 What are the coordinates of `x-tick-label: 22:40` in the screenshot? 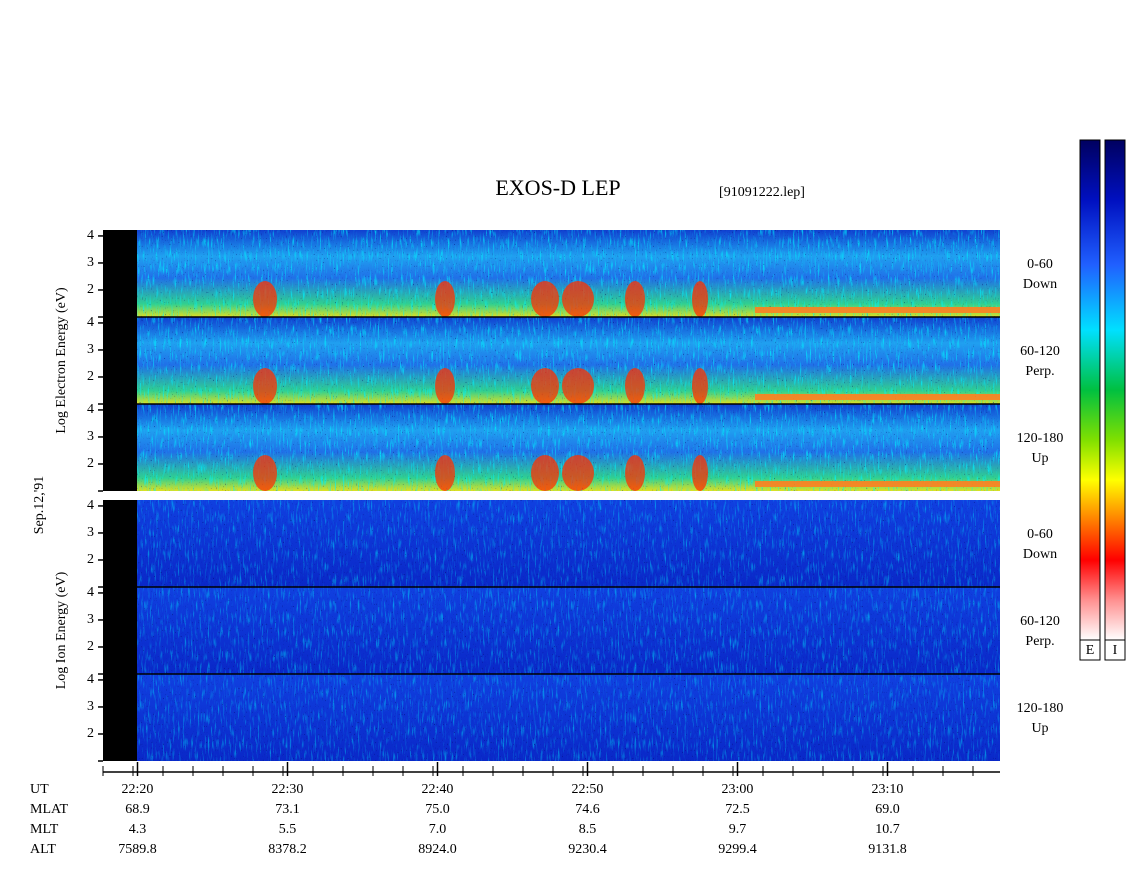 It's located at (438, 789).